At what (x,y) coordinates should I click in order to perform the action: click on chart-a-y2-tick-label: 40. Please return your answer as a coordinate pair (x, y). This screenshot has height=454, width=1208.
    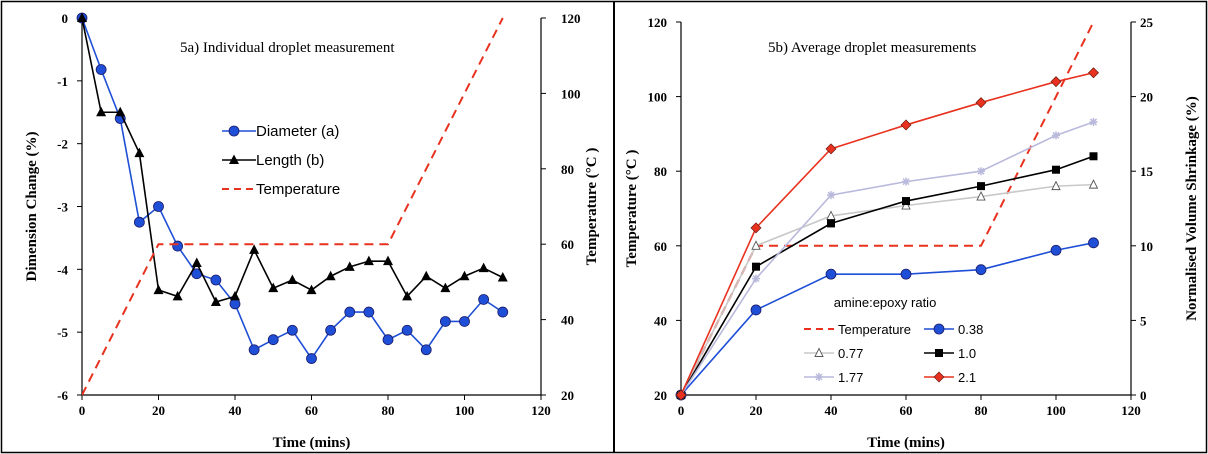
    Looking at the image, I should click on (567, 320).